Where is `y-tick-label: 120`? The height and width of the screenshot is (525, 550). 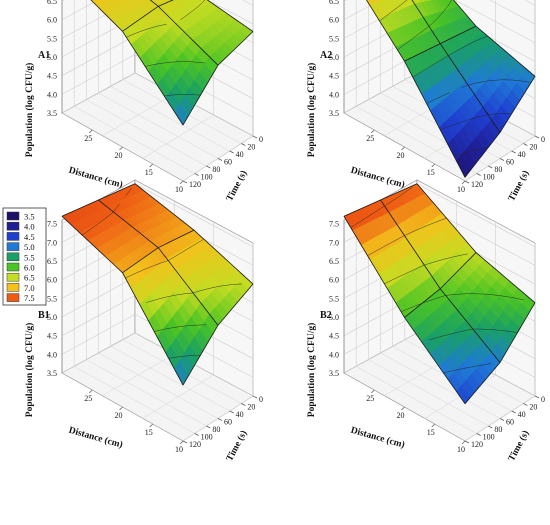 y-tick-label: 120 is located at coordinates (195, 444).